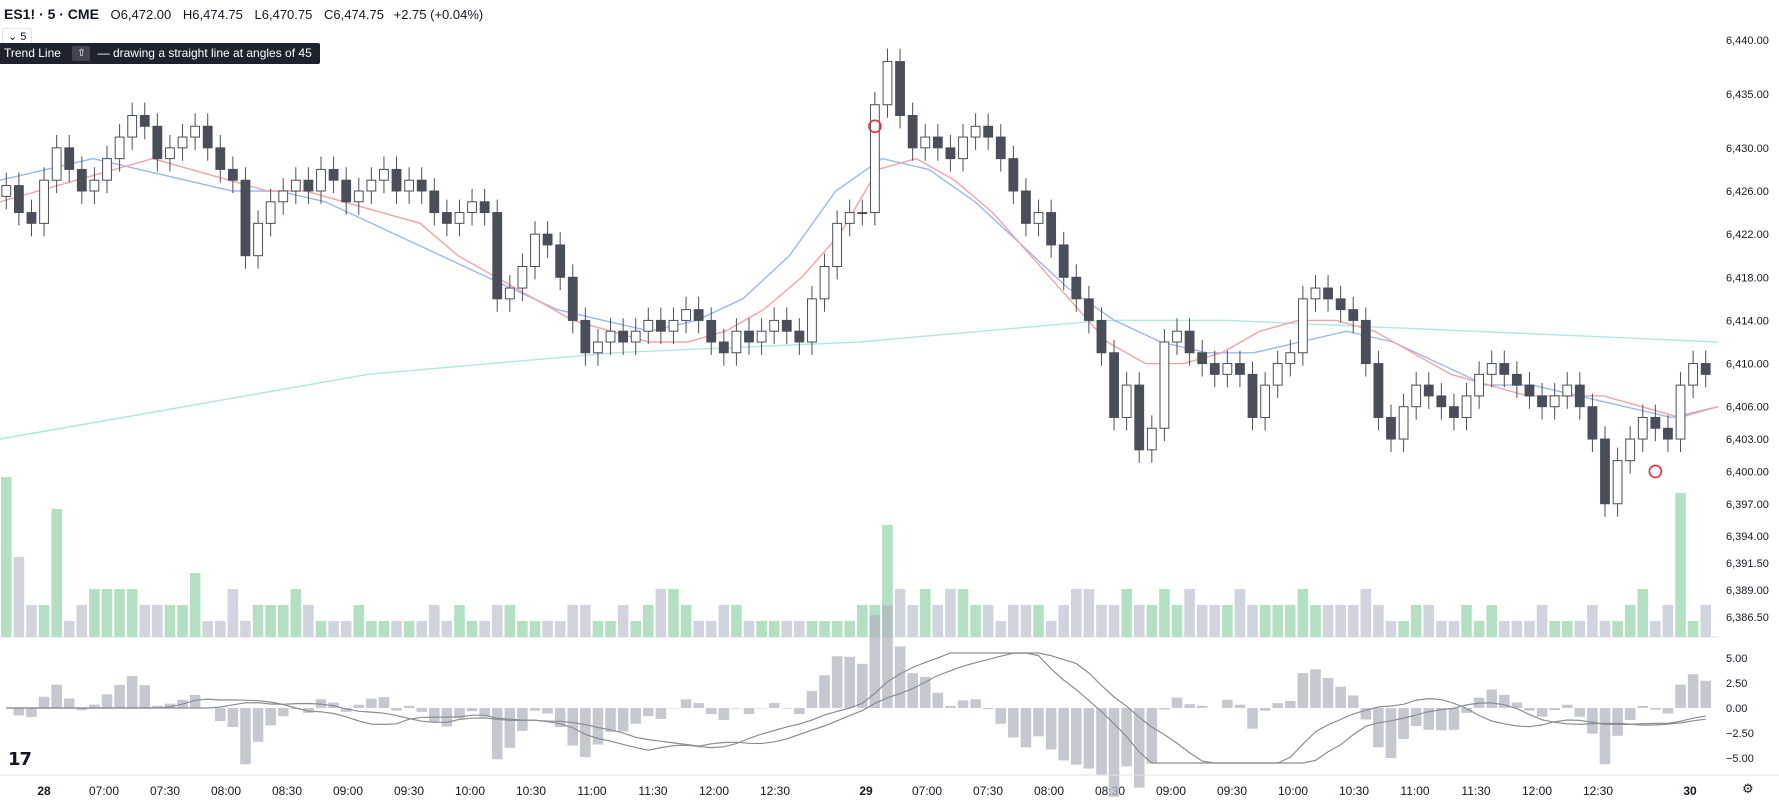 The image size is (1779, 802). I want to click on time-axis-label: 08:00, so click(226, 791).